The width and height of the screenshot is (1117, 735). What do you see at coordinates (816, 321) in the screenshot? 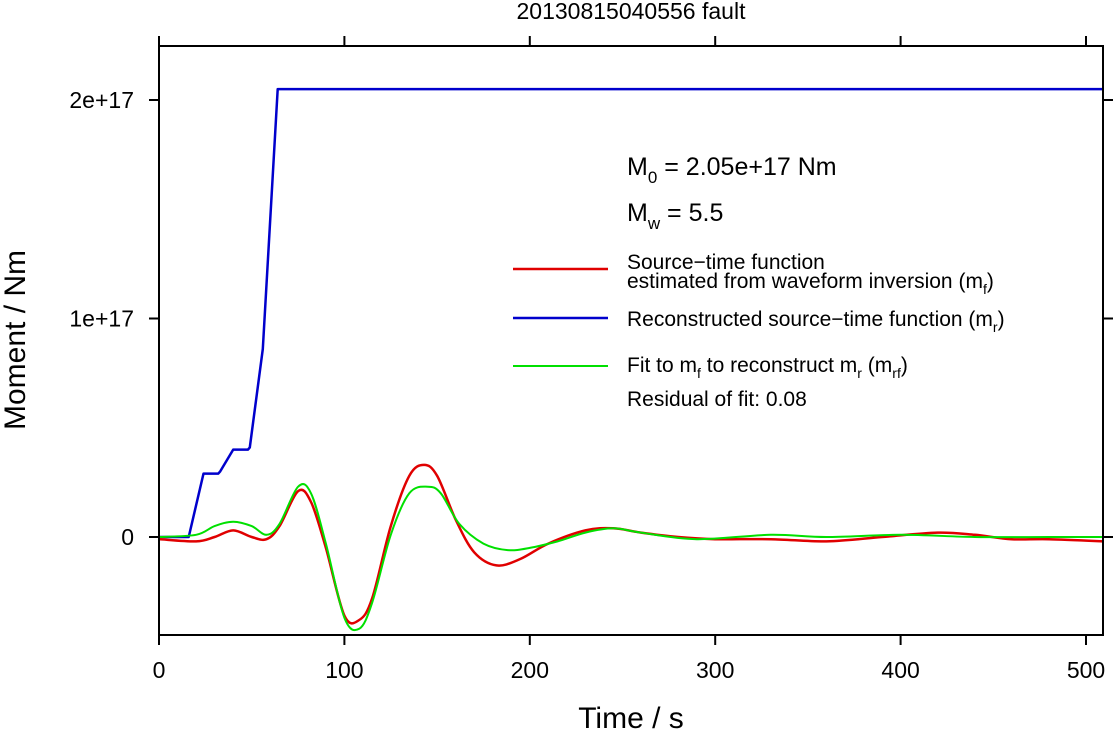
I see `legend-label-reconstructed: Reconstructed source−time function (mr)` at bounding box center [816, 321].